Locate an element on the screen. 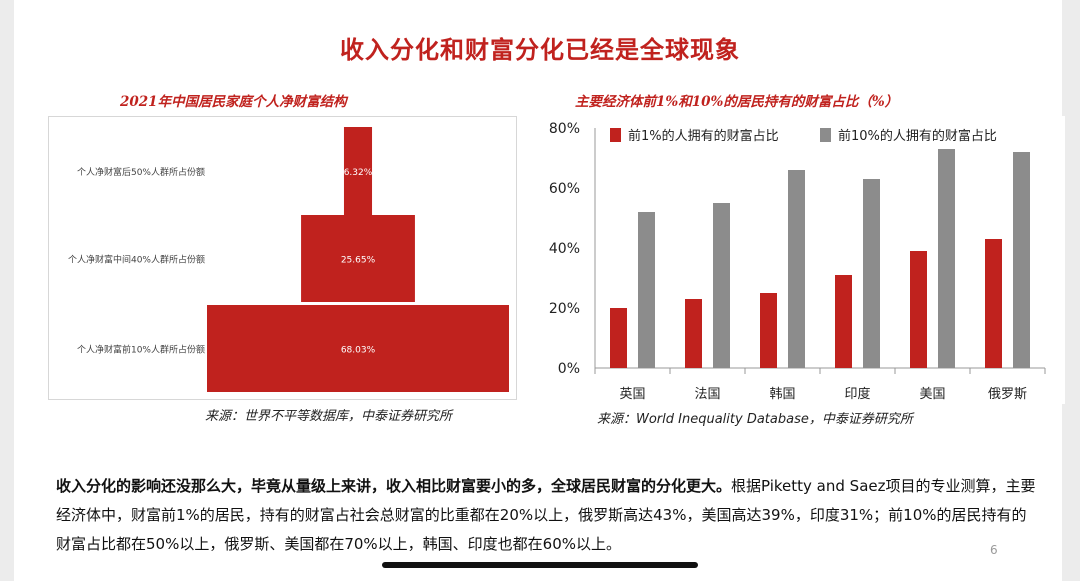 The height and width of the screenshot is (581, 1080). pyramid-bar-label-2: 25.65% is located at coordinates (358, 261).